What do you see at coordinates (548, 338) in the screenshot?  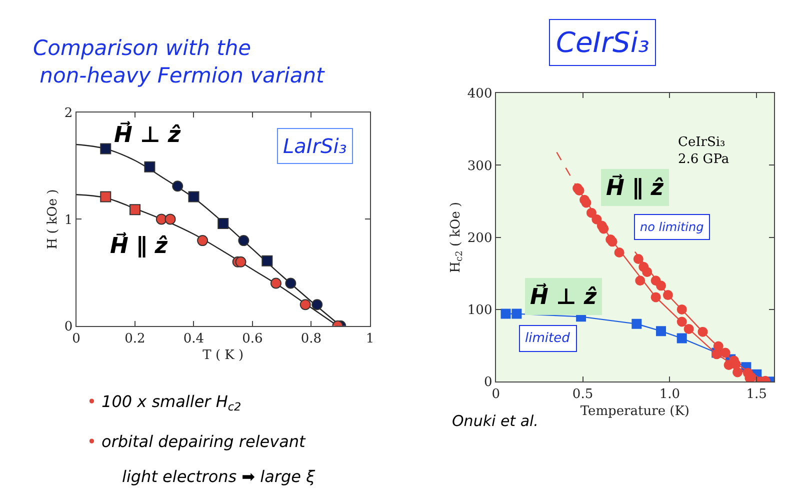 I see `annotation: limited` at bounding box center [548, 338].